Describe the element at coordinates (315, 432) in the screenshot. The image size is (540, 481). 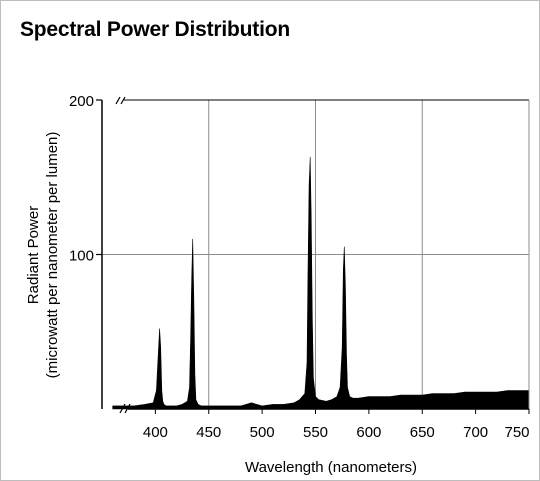
I see `x-tick-label: 550` at that location.